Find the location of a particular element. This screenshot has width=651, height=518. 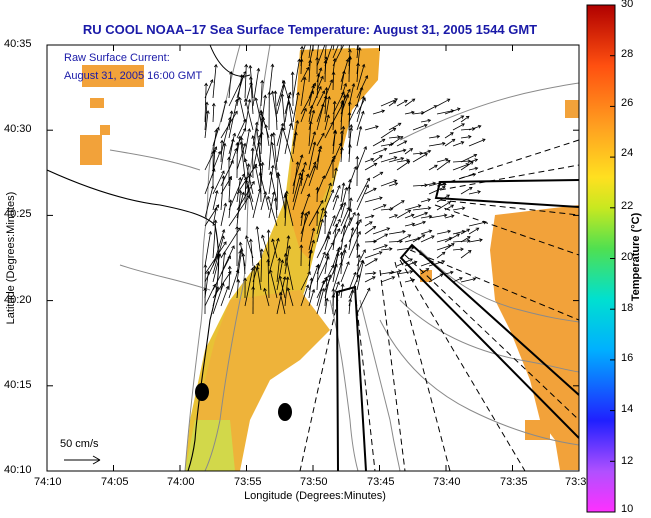

x-tick-label: 73:50 is located at coordinates (314, 482).